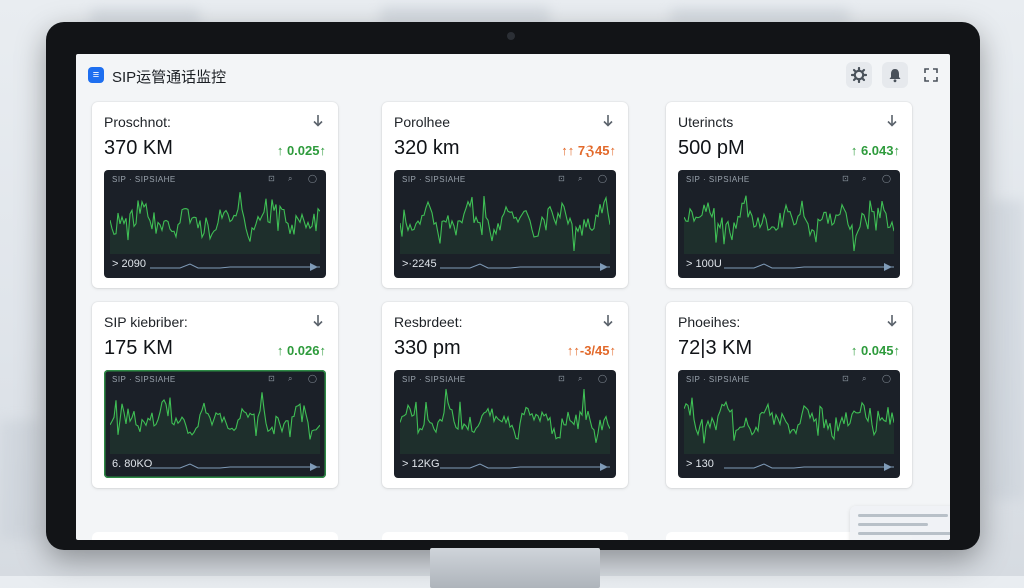  I want to click on metric-delta: ↑↑ 7ℨ45↑, so click(588, 150).